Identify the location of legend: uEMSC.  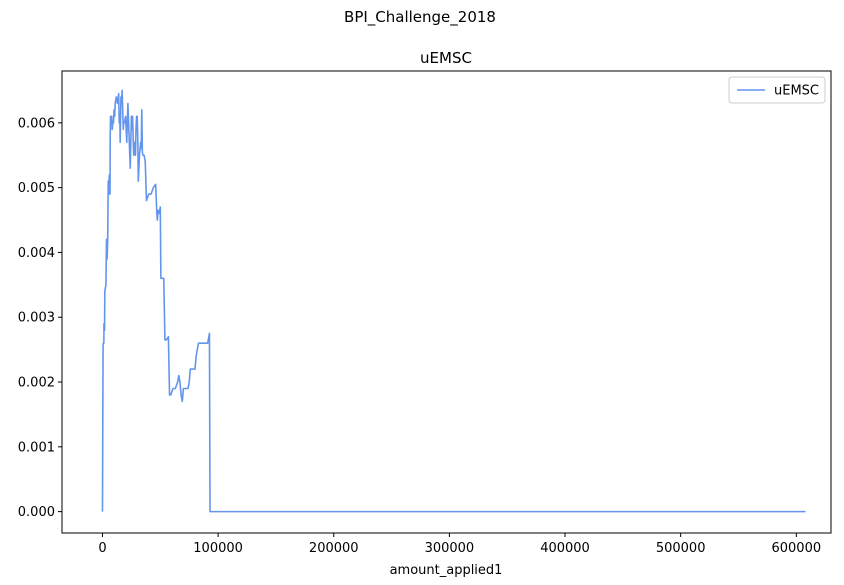
(777, 90).